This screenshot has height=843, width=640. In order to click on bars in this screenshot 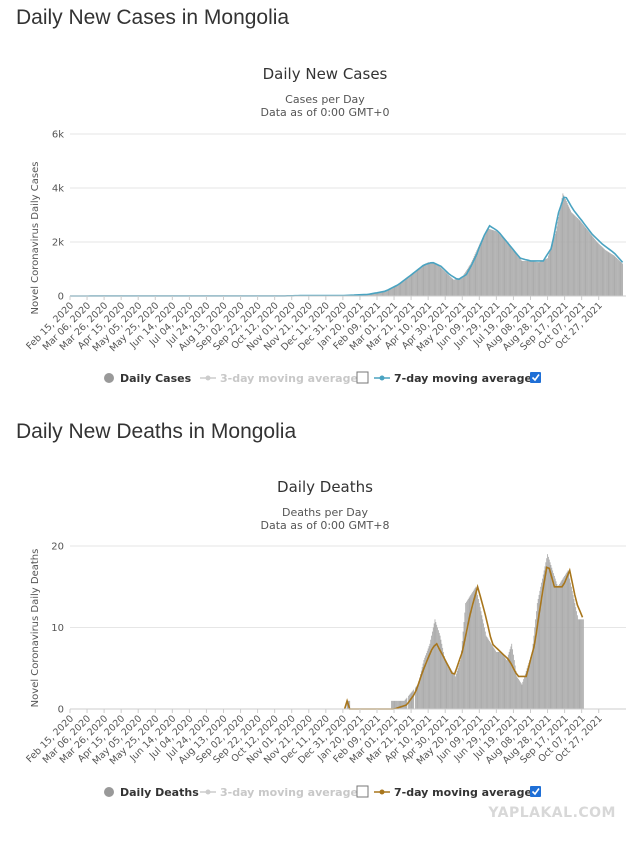, I will do `click(465, 631)`.